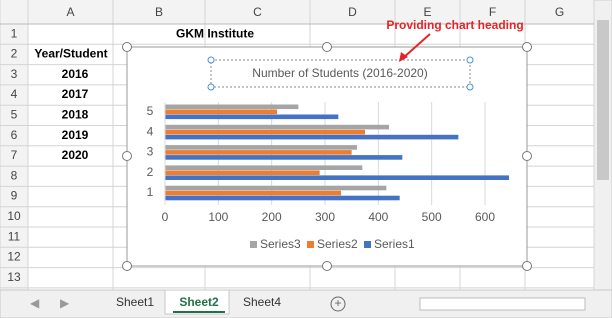  What do you see at coordinates (14, 115) in the screenshot?
I see `row-header: 5` at bounding box center [14, 115].